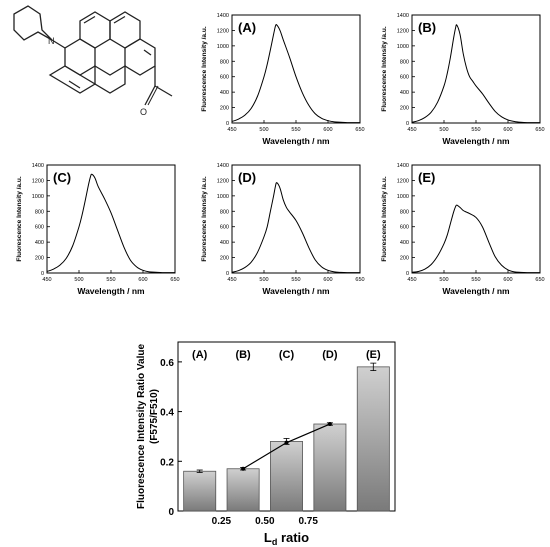  What do you see at coordinates (265, 521) in the screenshot?
I see `x-tick-label: 0.50` at bounding box center [265, 521].